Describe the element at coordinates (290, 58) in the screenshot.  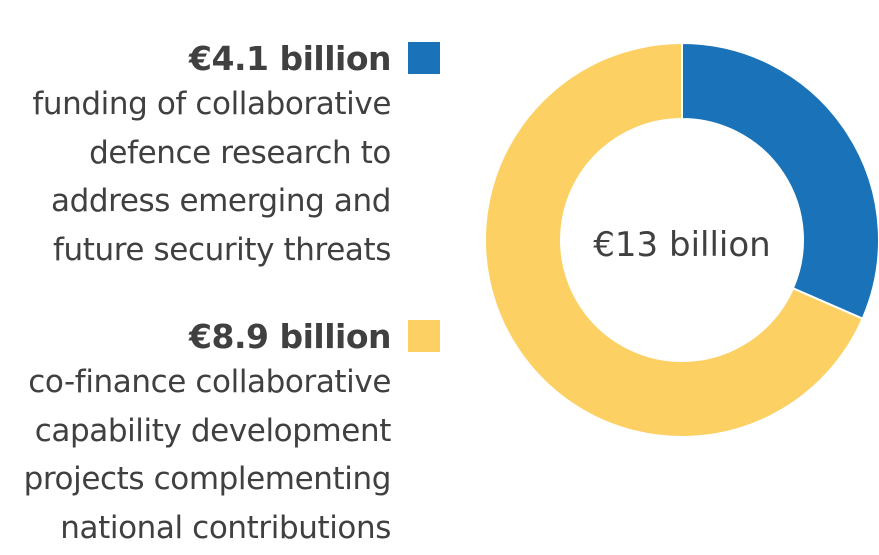
I see `legend-amount: €4.1 billion` at that location.